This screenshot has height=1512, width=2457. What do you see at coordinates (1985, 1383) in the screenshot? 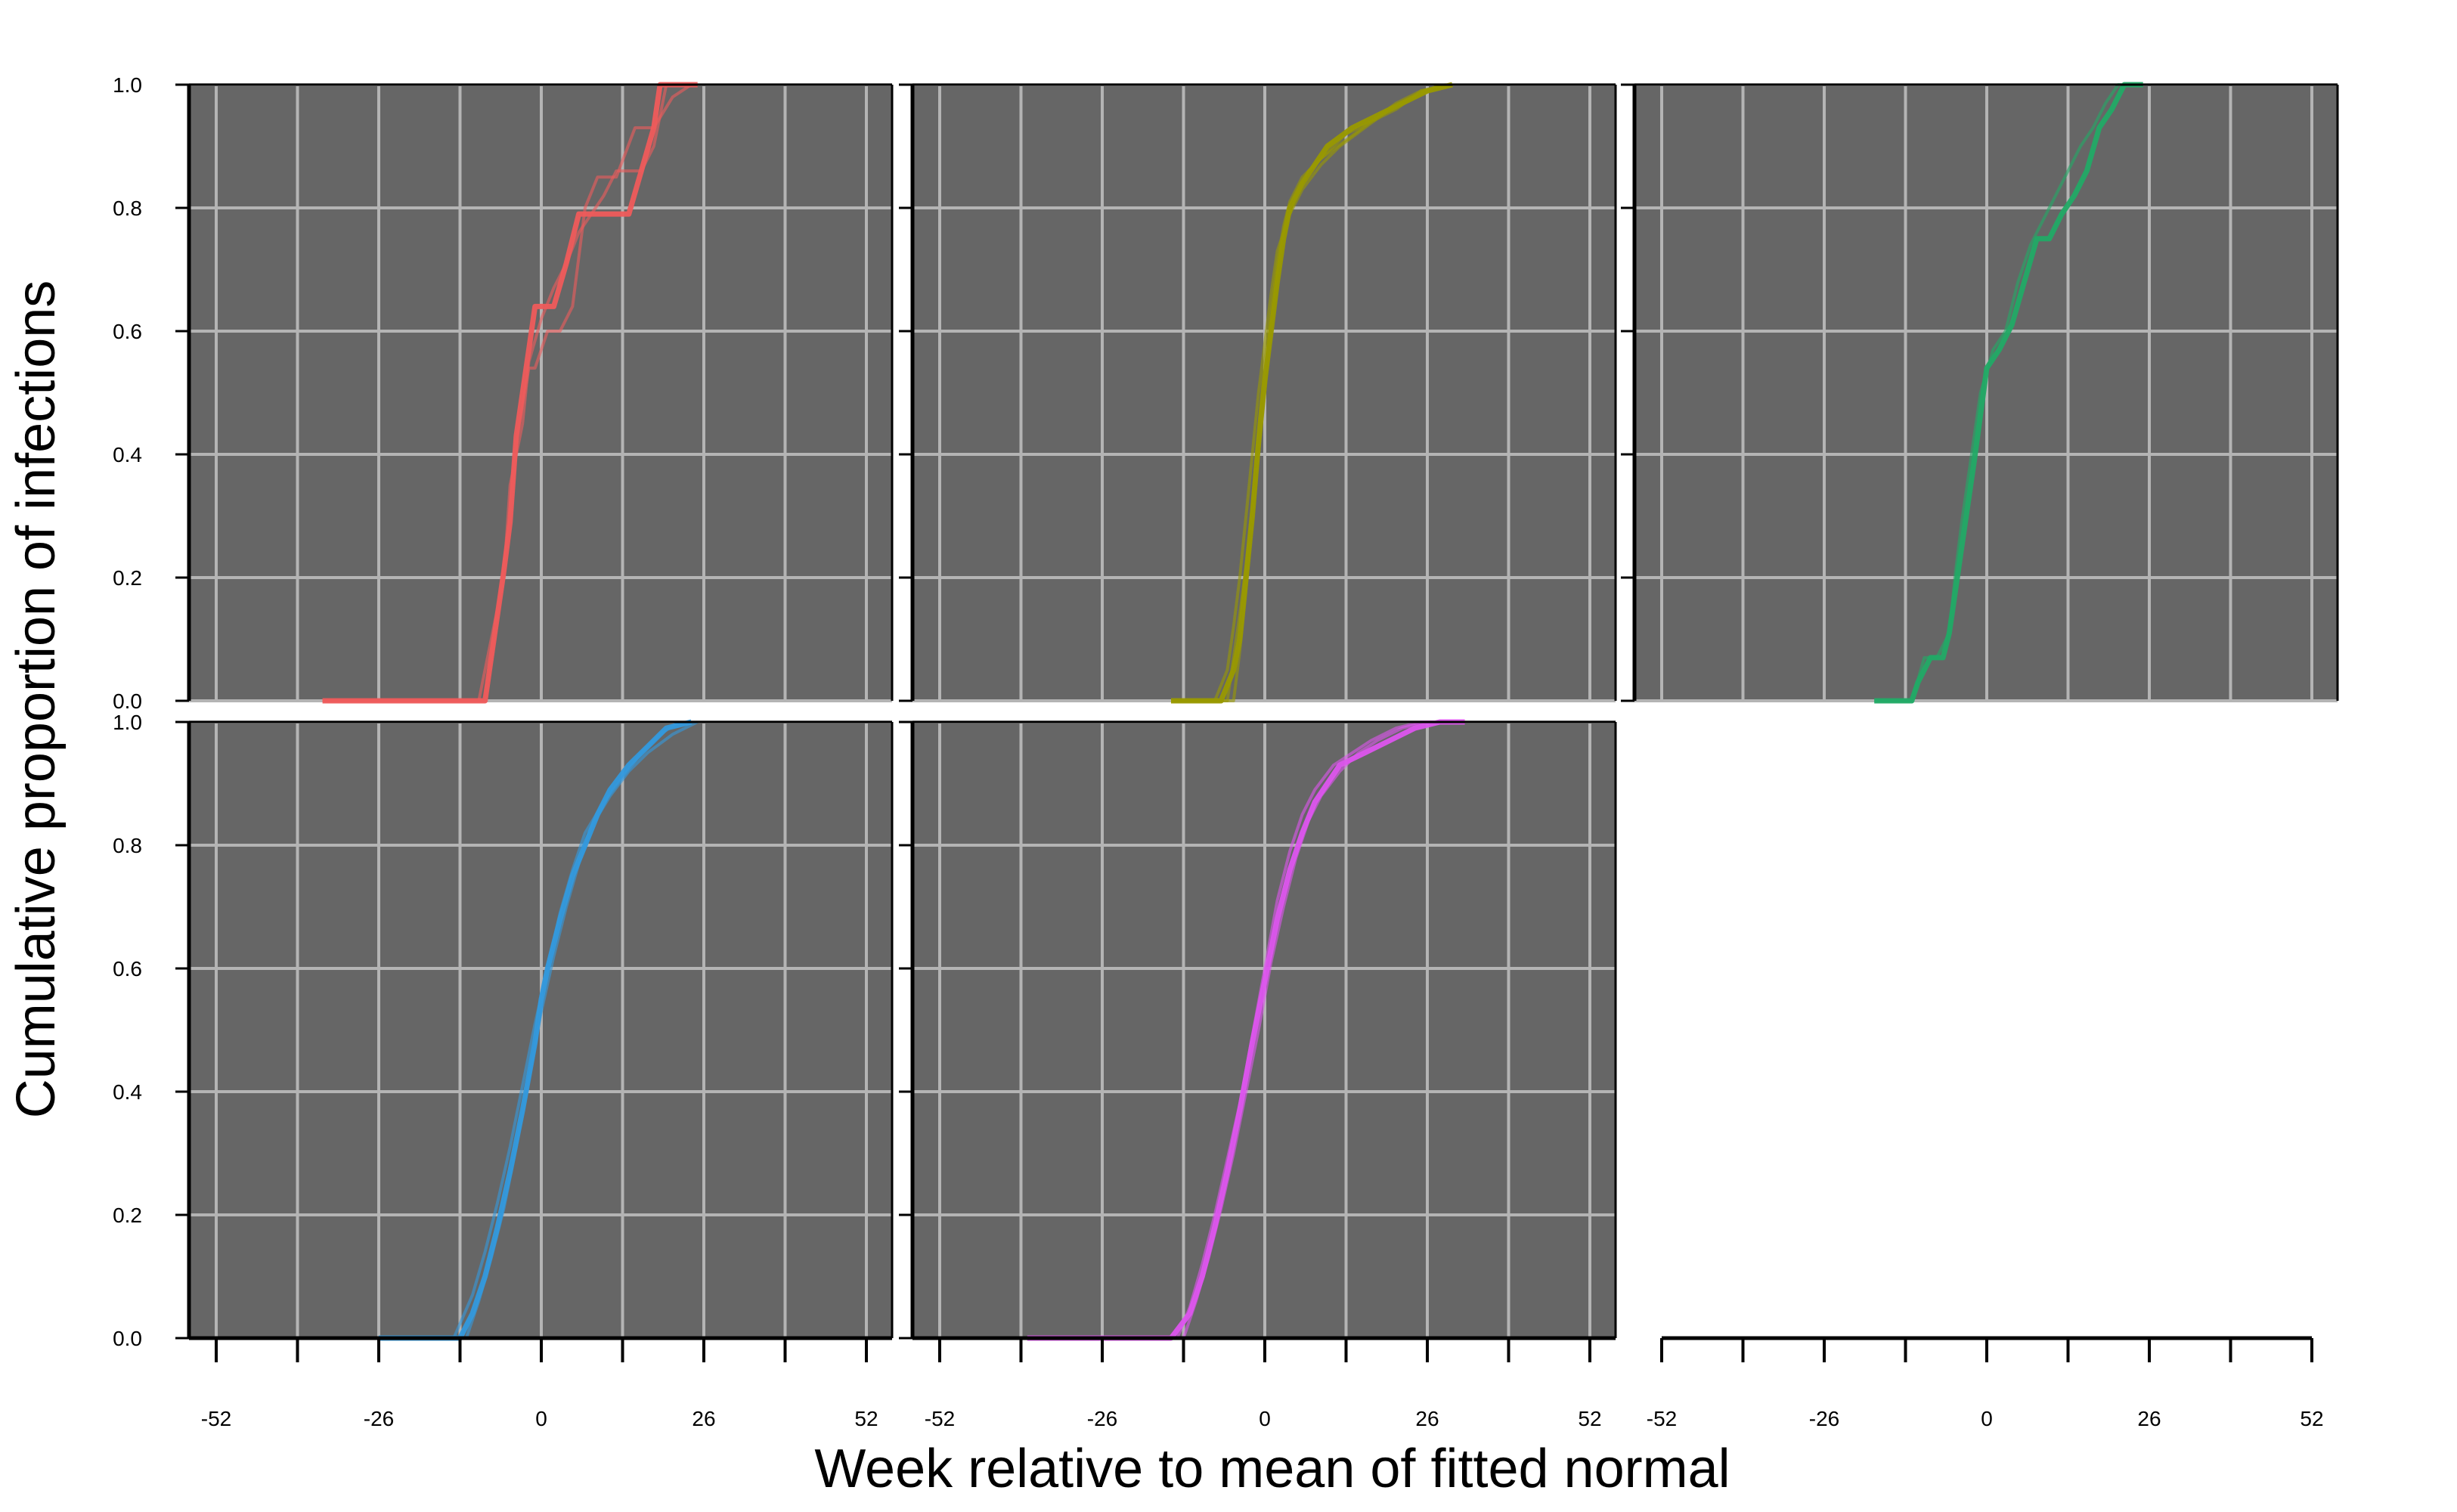
I see `x-axis-3: -52 -26 0 26 52` at bounding box center [1985, 1383].